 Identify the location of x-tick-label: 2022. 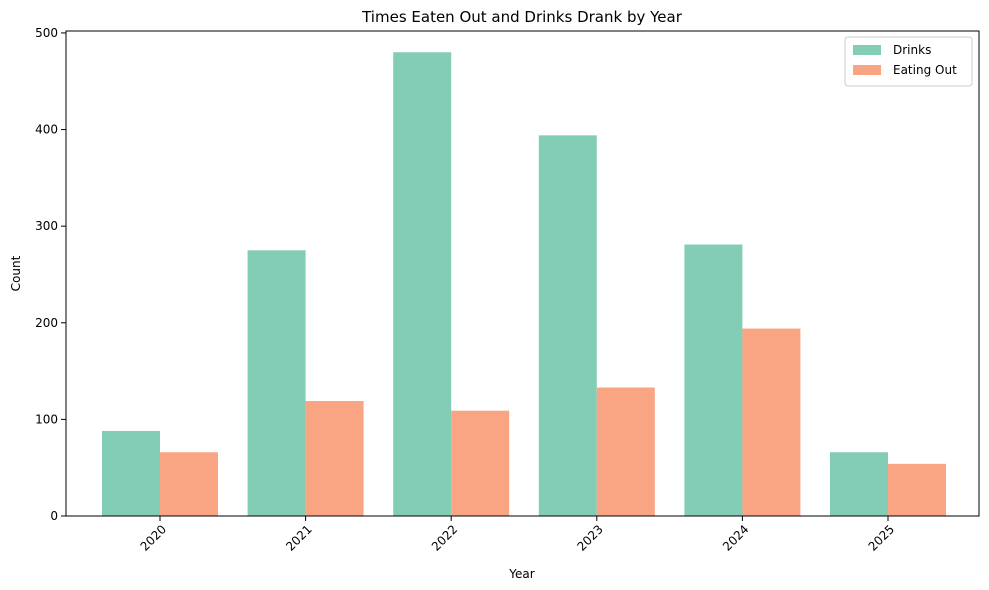
(444, 537).